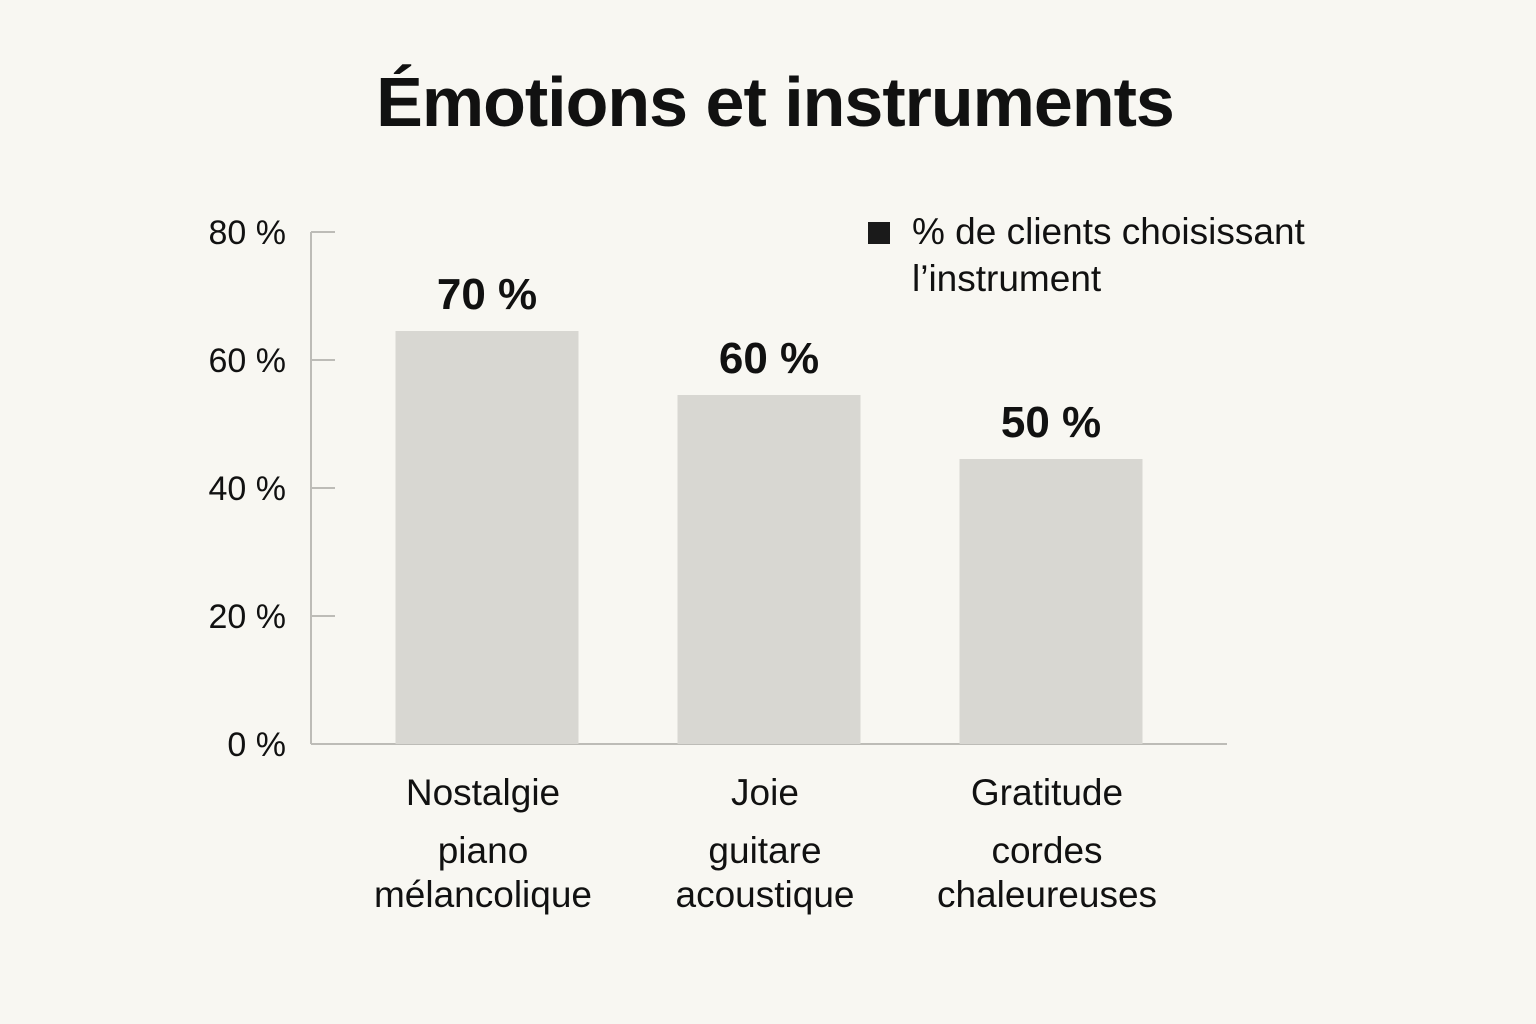 The height and width of the screenshot is (1024, 1536). Describe the element at coordinates (248, 361) in the screenshot. I see `y-tick-label: 60 %` at that location.